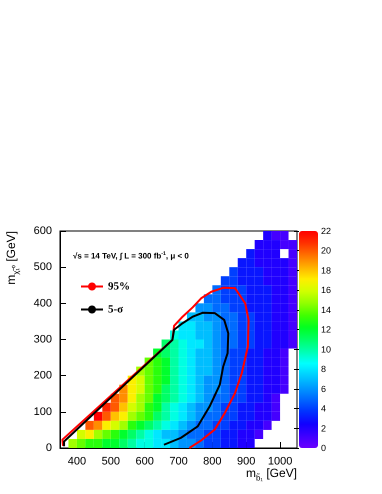 This screenshot has width=382, height=494. Describe the element at coordinates (119, 286) in the screenshot. I see `legend-label: 95%` at that location.